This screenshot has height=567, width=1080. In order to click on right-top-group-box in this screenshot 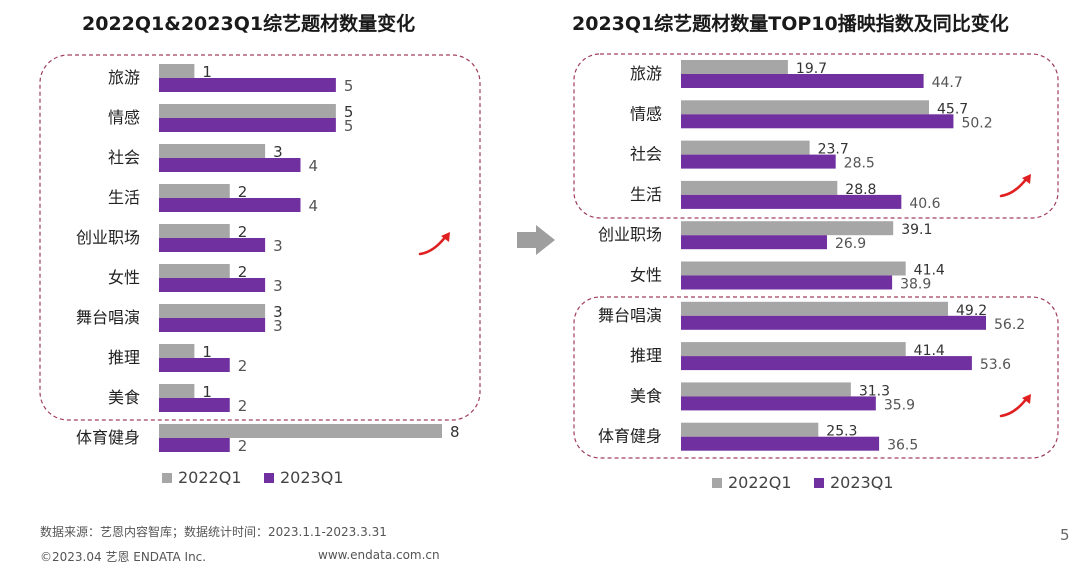, I will do `click(816, 136)`.